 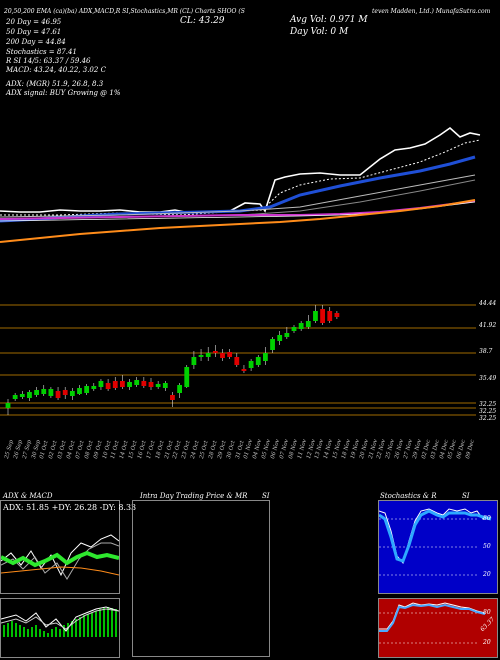 What do you see at coordinates (487, 546) in the screenshot?
I see `stoch-tick-50: 50` at bounding box center [487, 546].